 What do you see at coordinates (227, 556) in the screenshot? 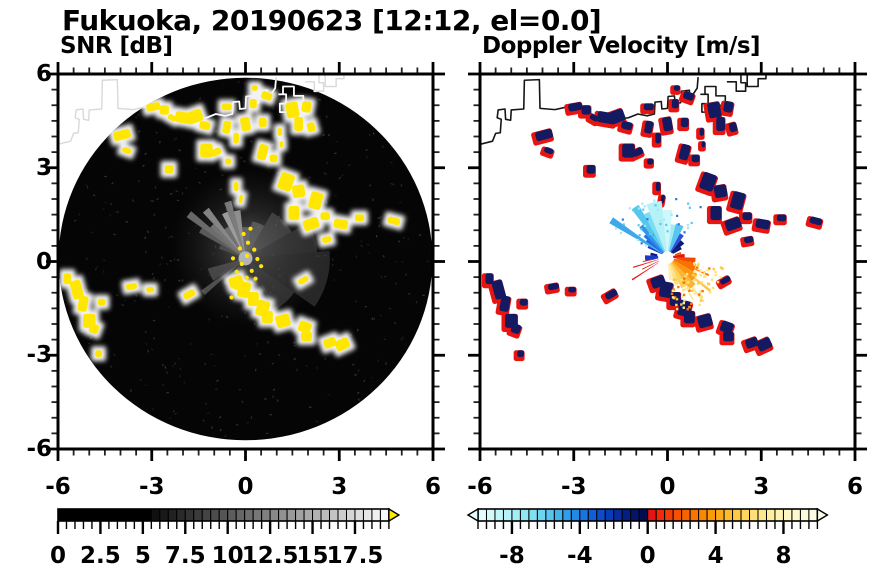
I see `snr-colorbar-tick-label: 10` at bounding box center [227, 556].